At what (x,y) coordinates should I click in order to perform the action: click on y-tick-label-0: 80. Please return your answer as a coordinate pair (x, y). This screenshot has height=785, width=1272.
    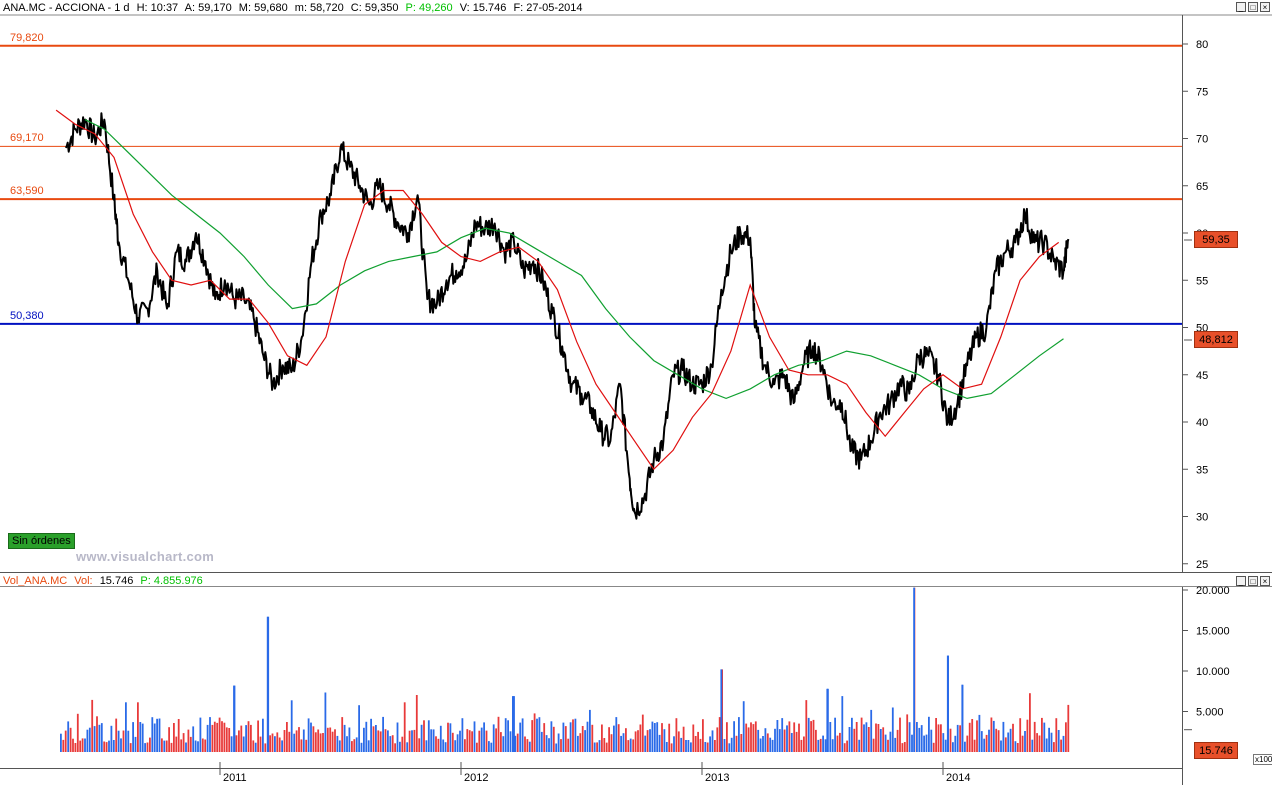
    Looking at the image, I should click on (1202, 45).